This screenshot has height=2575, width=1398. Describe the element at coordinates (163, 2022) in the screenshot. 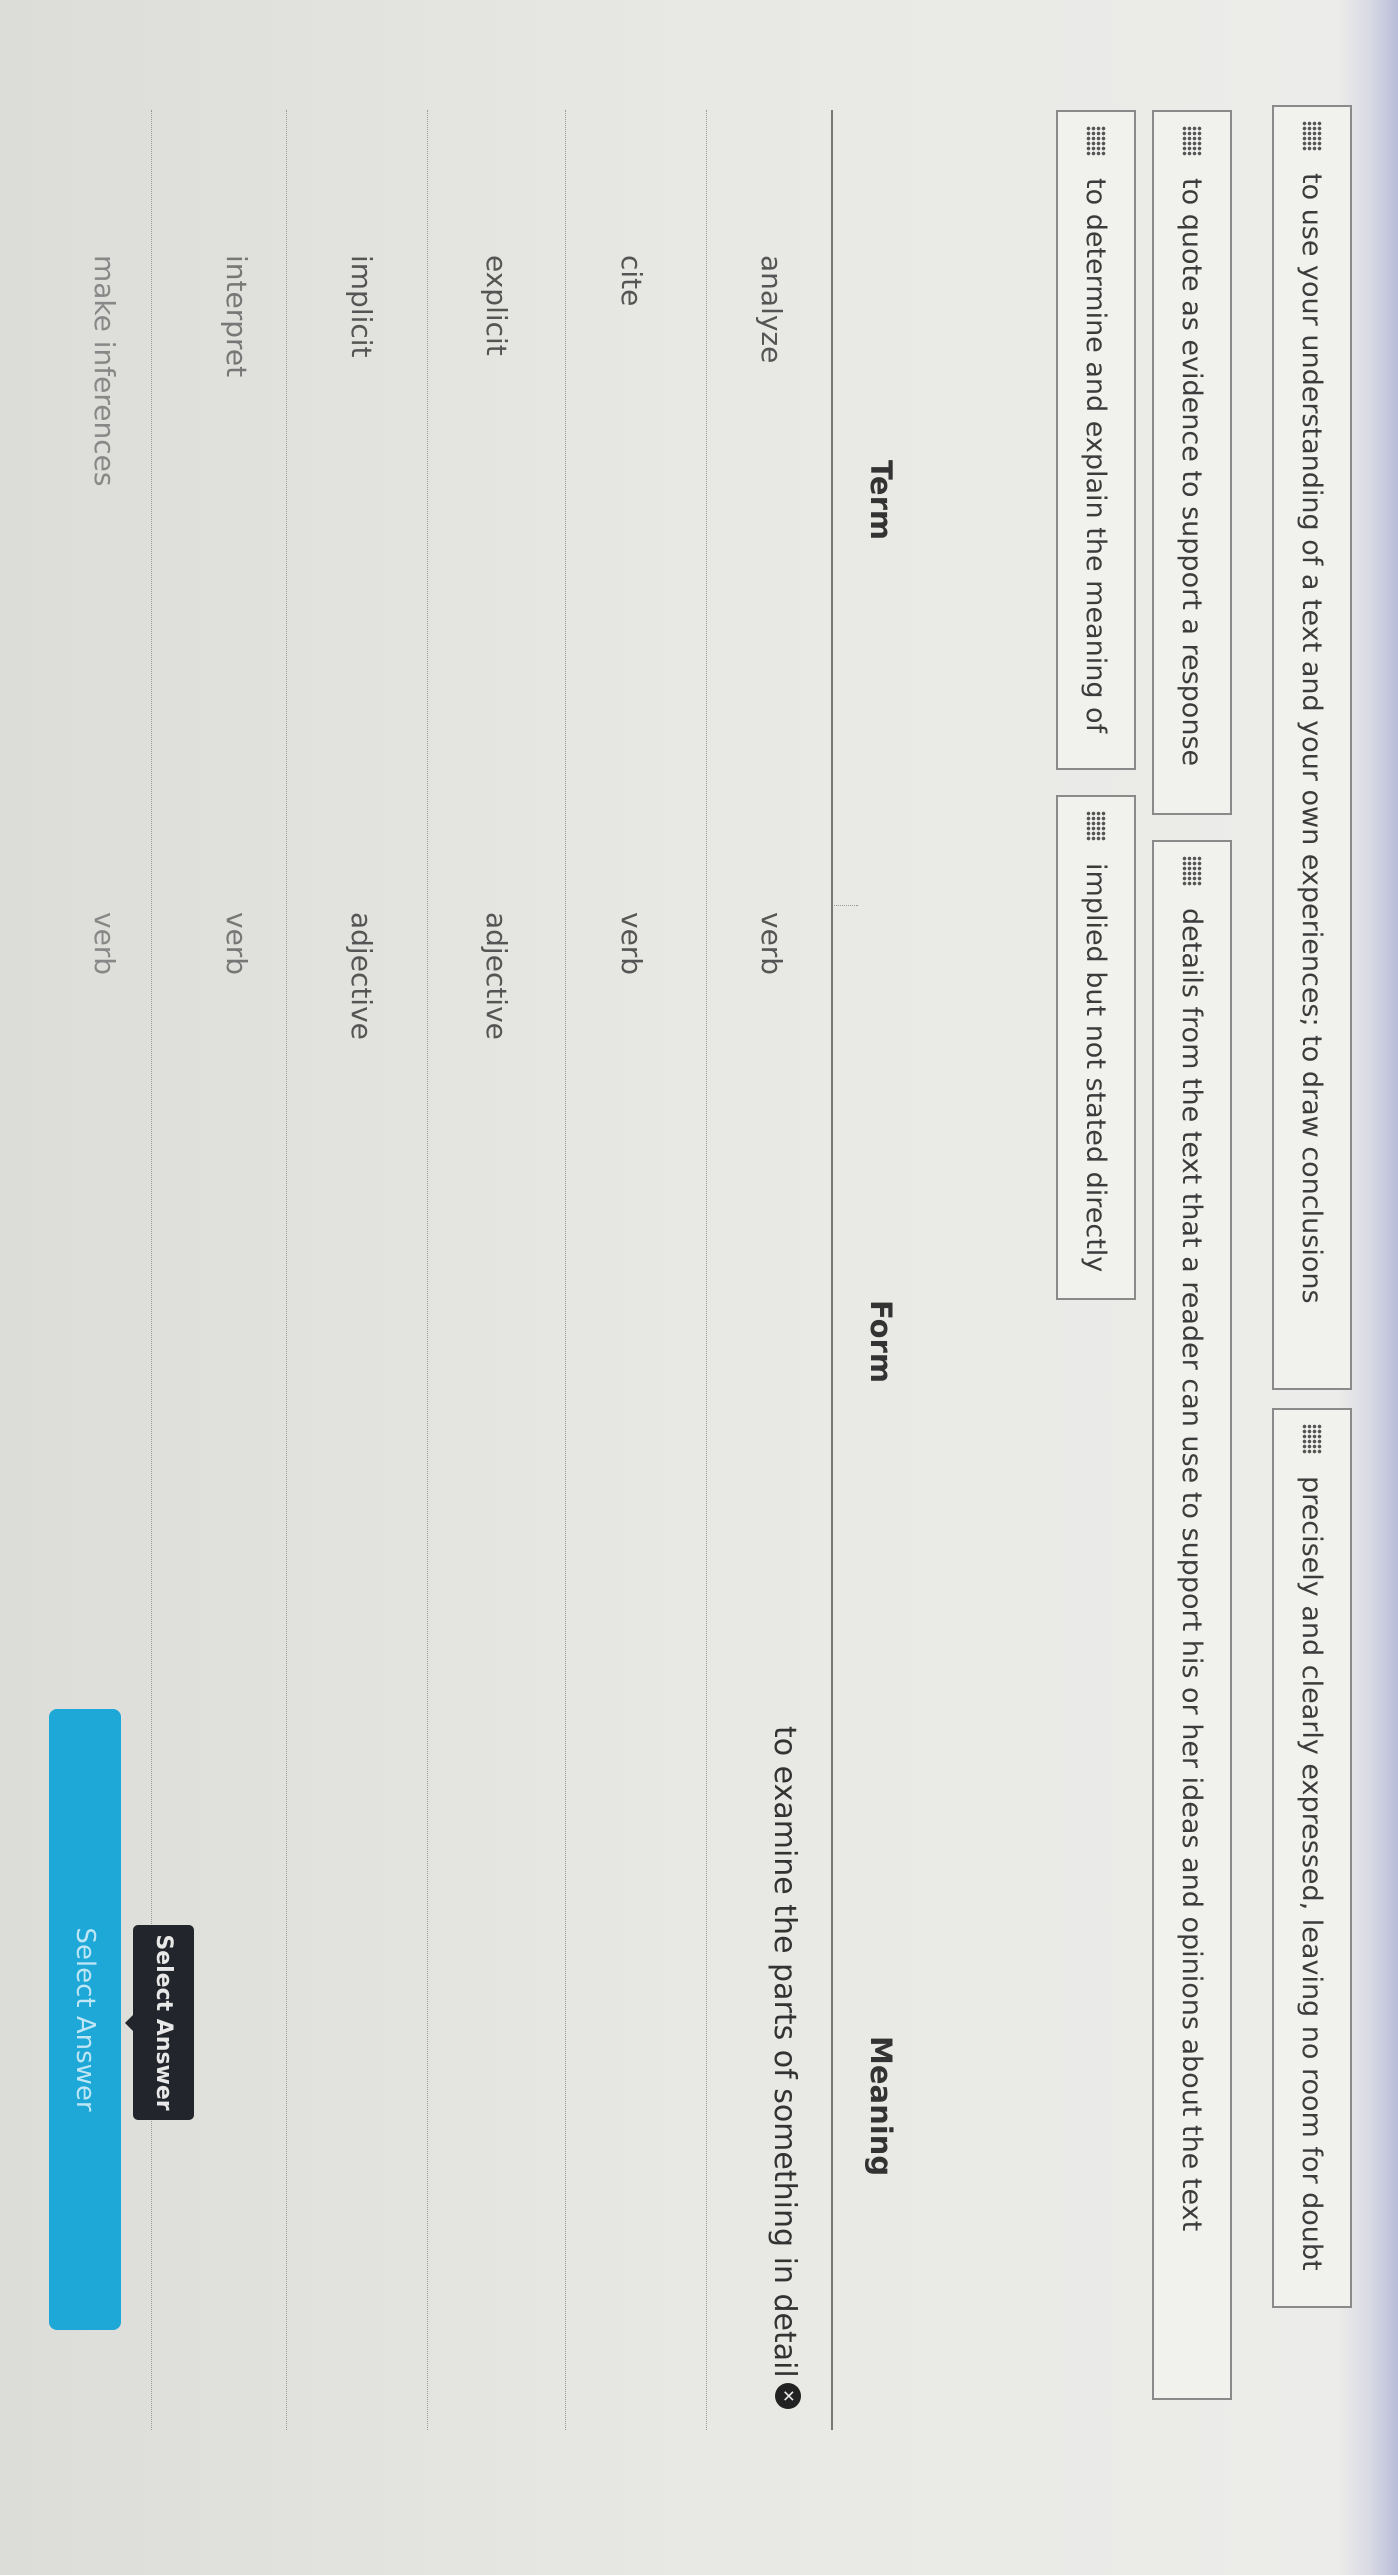

I see `tooltip: Select Answer` at that location.